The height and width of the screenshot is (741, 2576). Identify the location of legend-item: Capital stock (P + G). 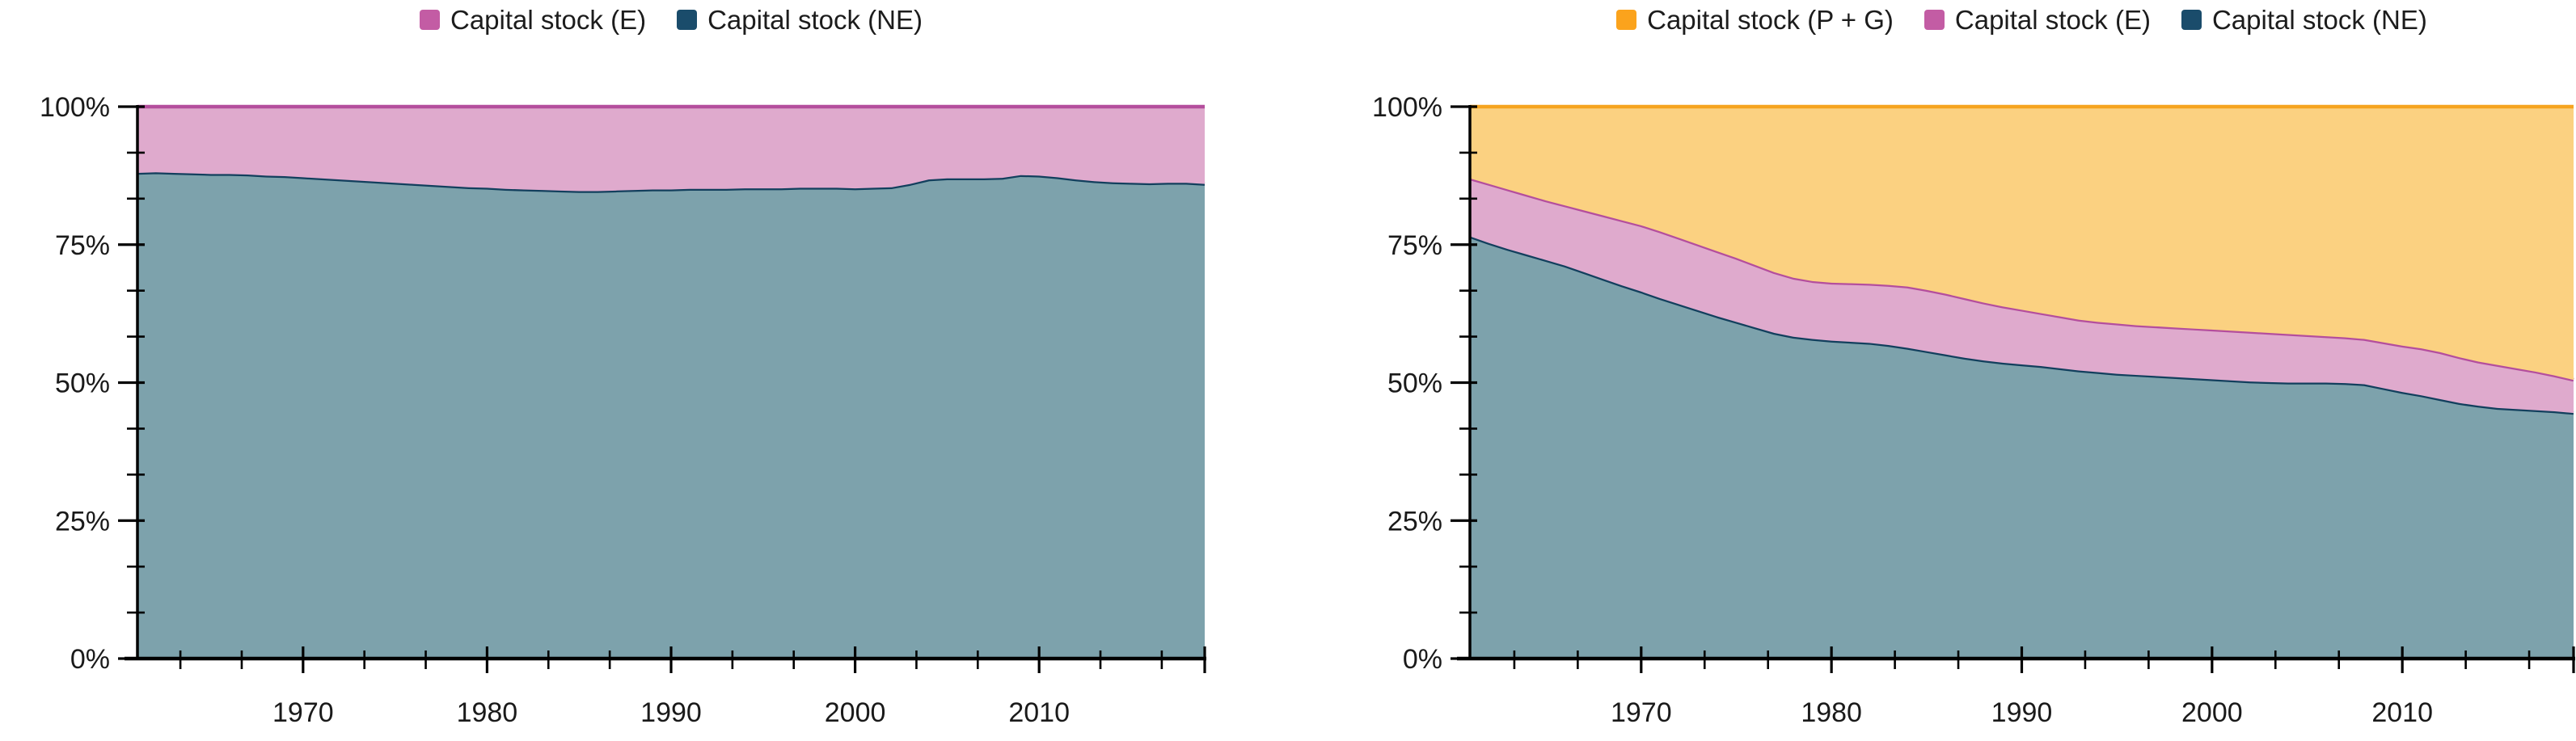
(1755, 19).